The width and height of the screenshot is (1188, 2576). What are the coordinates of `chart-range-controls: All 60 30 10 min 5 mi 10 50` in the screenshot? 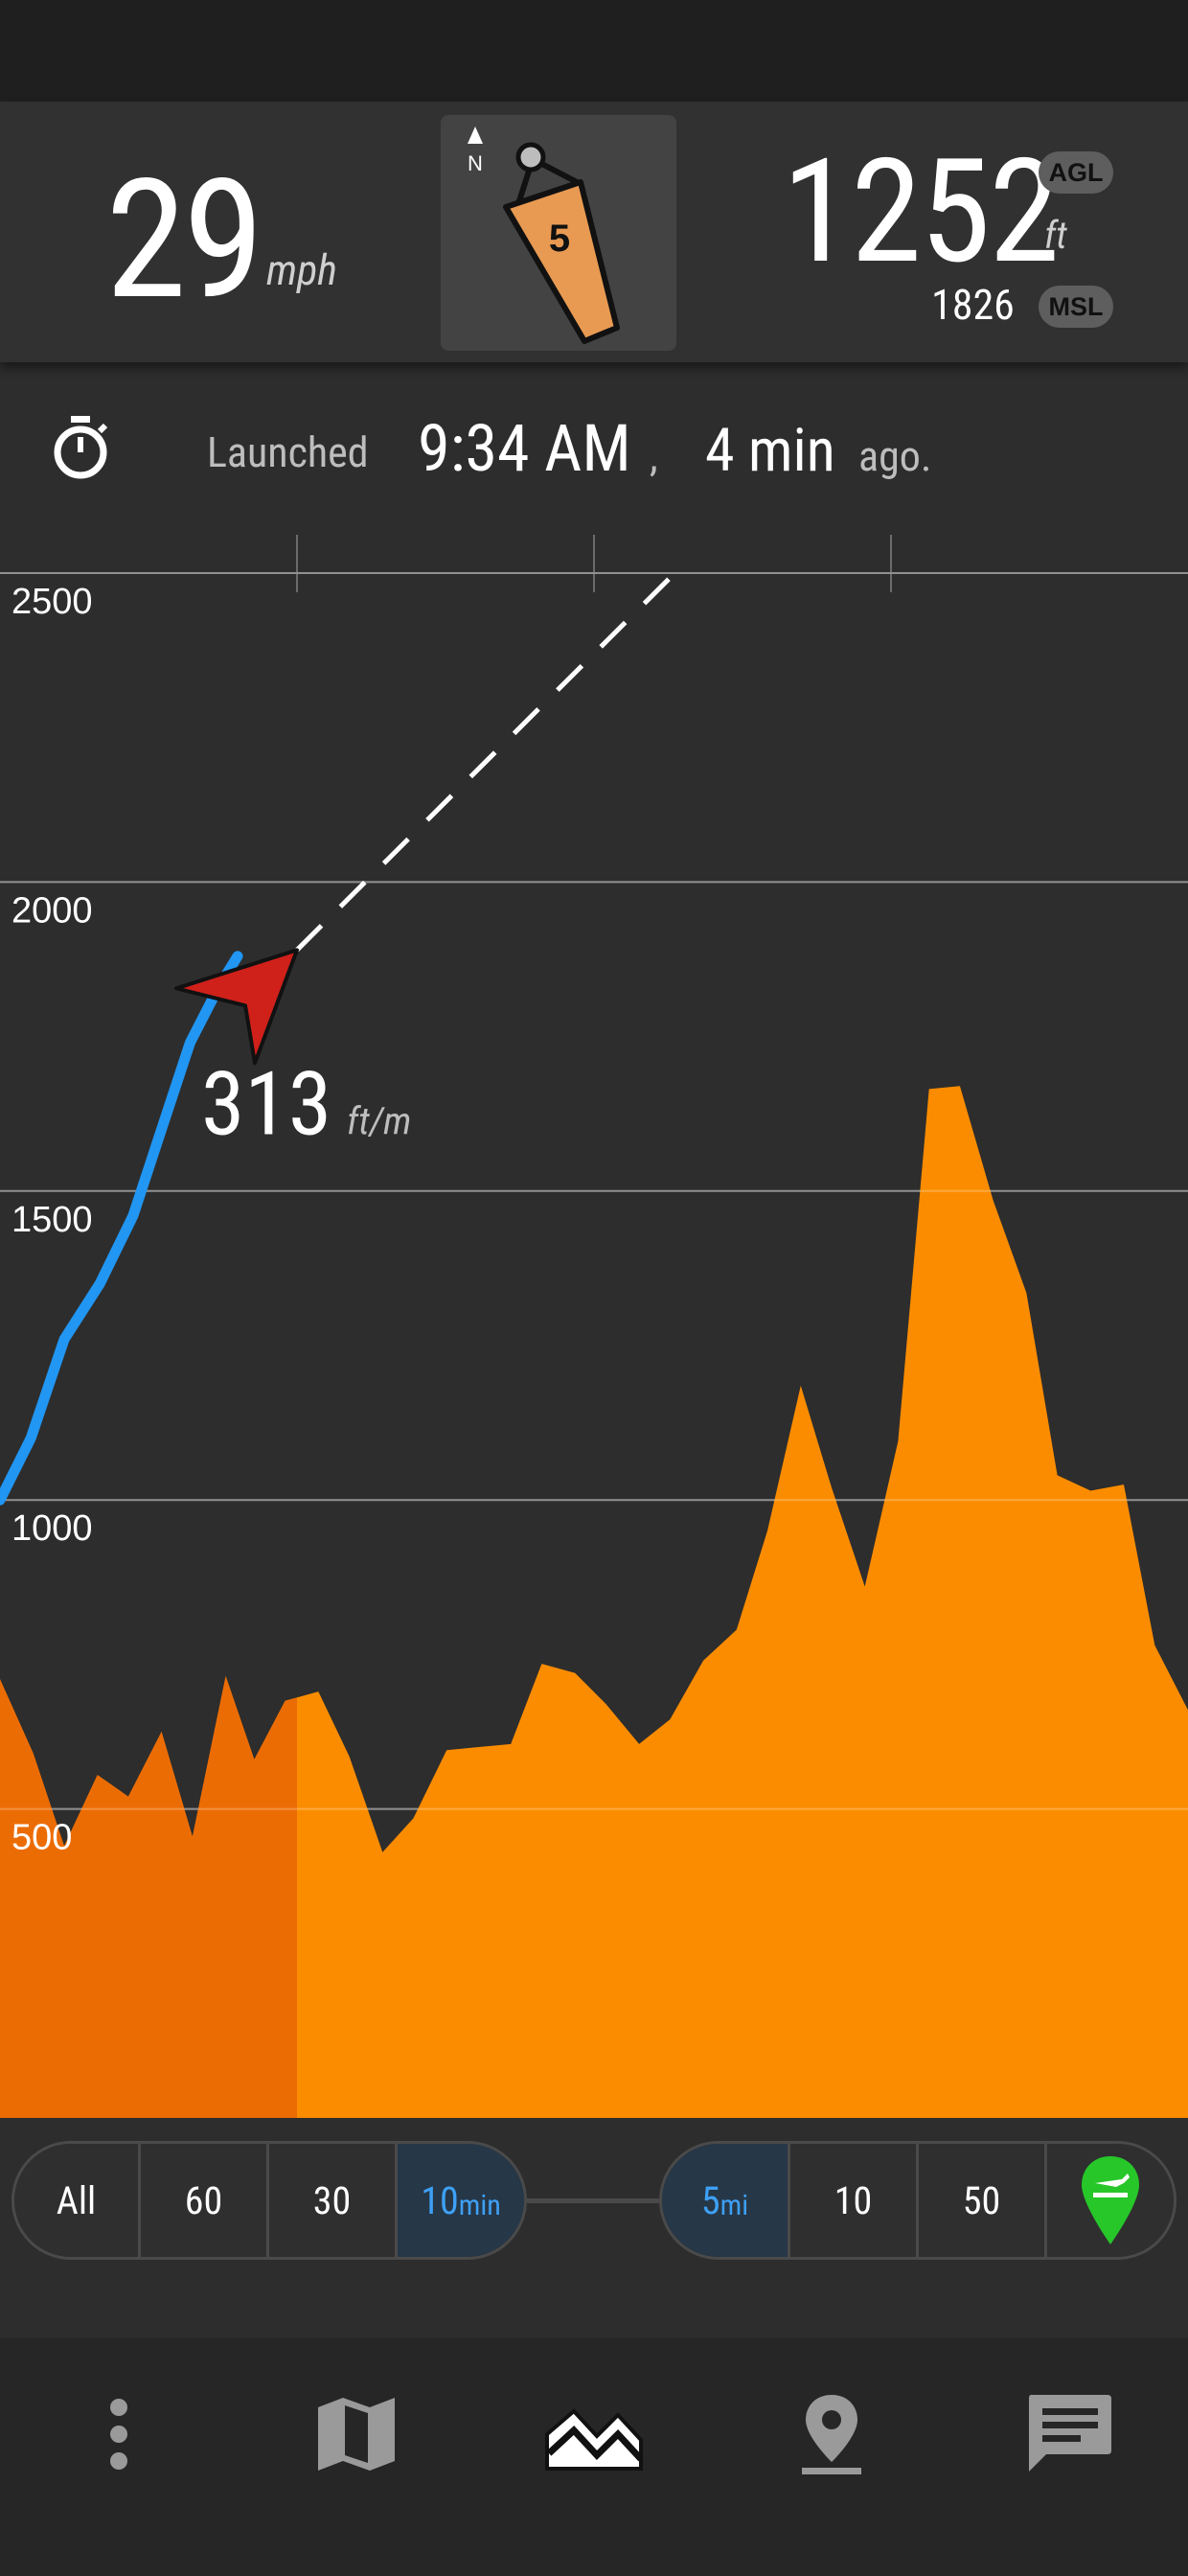 It's located at (594, 2228).